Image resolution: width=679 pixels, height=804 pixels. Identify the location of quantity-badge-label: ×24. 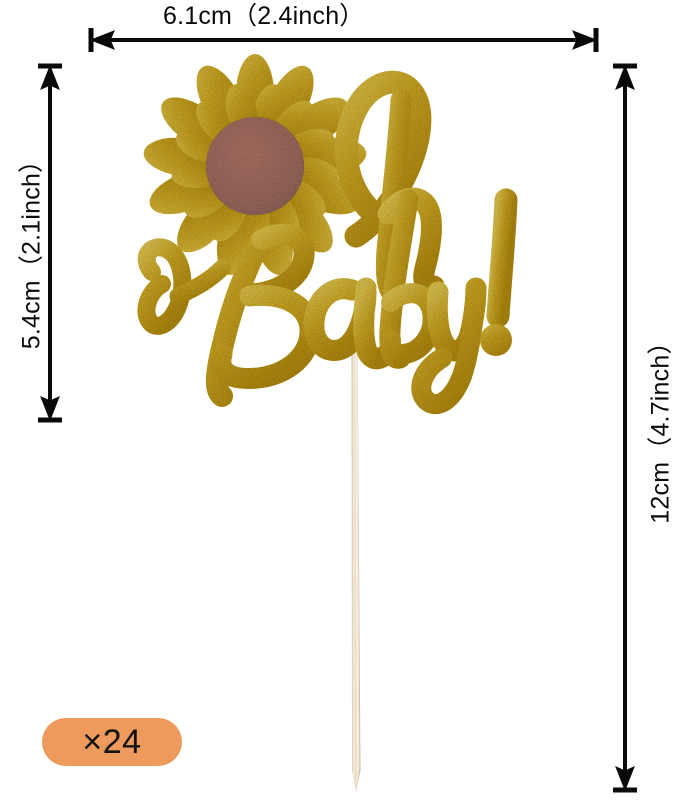
(112, 742).